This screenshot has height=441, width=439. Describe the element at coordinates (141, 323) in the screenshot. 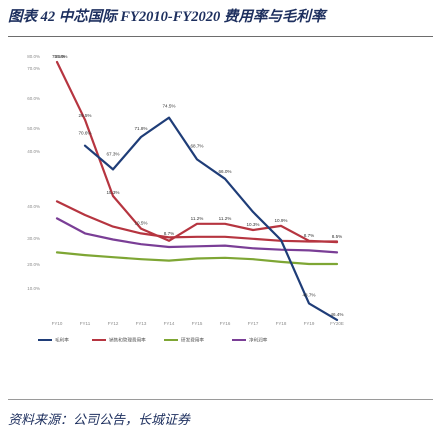

I see `x-tick-label: FY13` at that location.